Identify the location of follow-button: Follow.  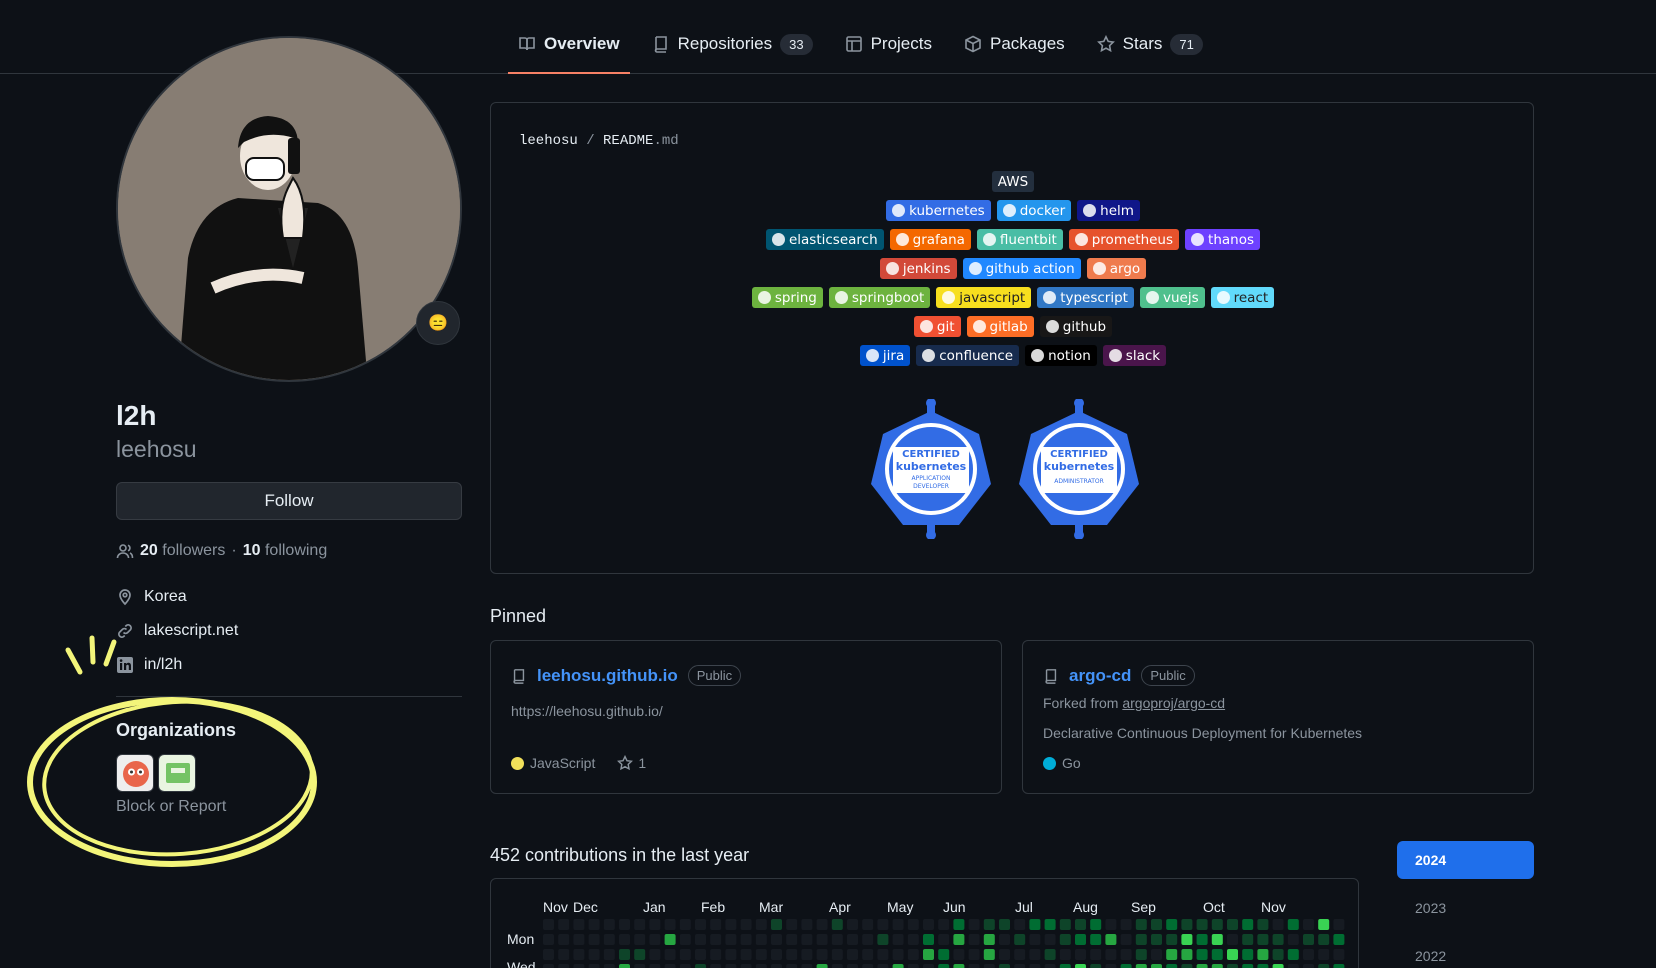
(289, 501).